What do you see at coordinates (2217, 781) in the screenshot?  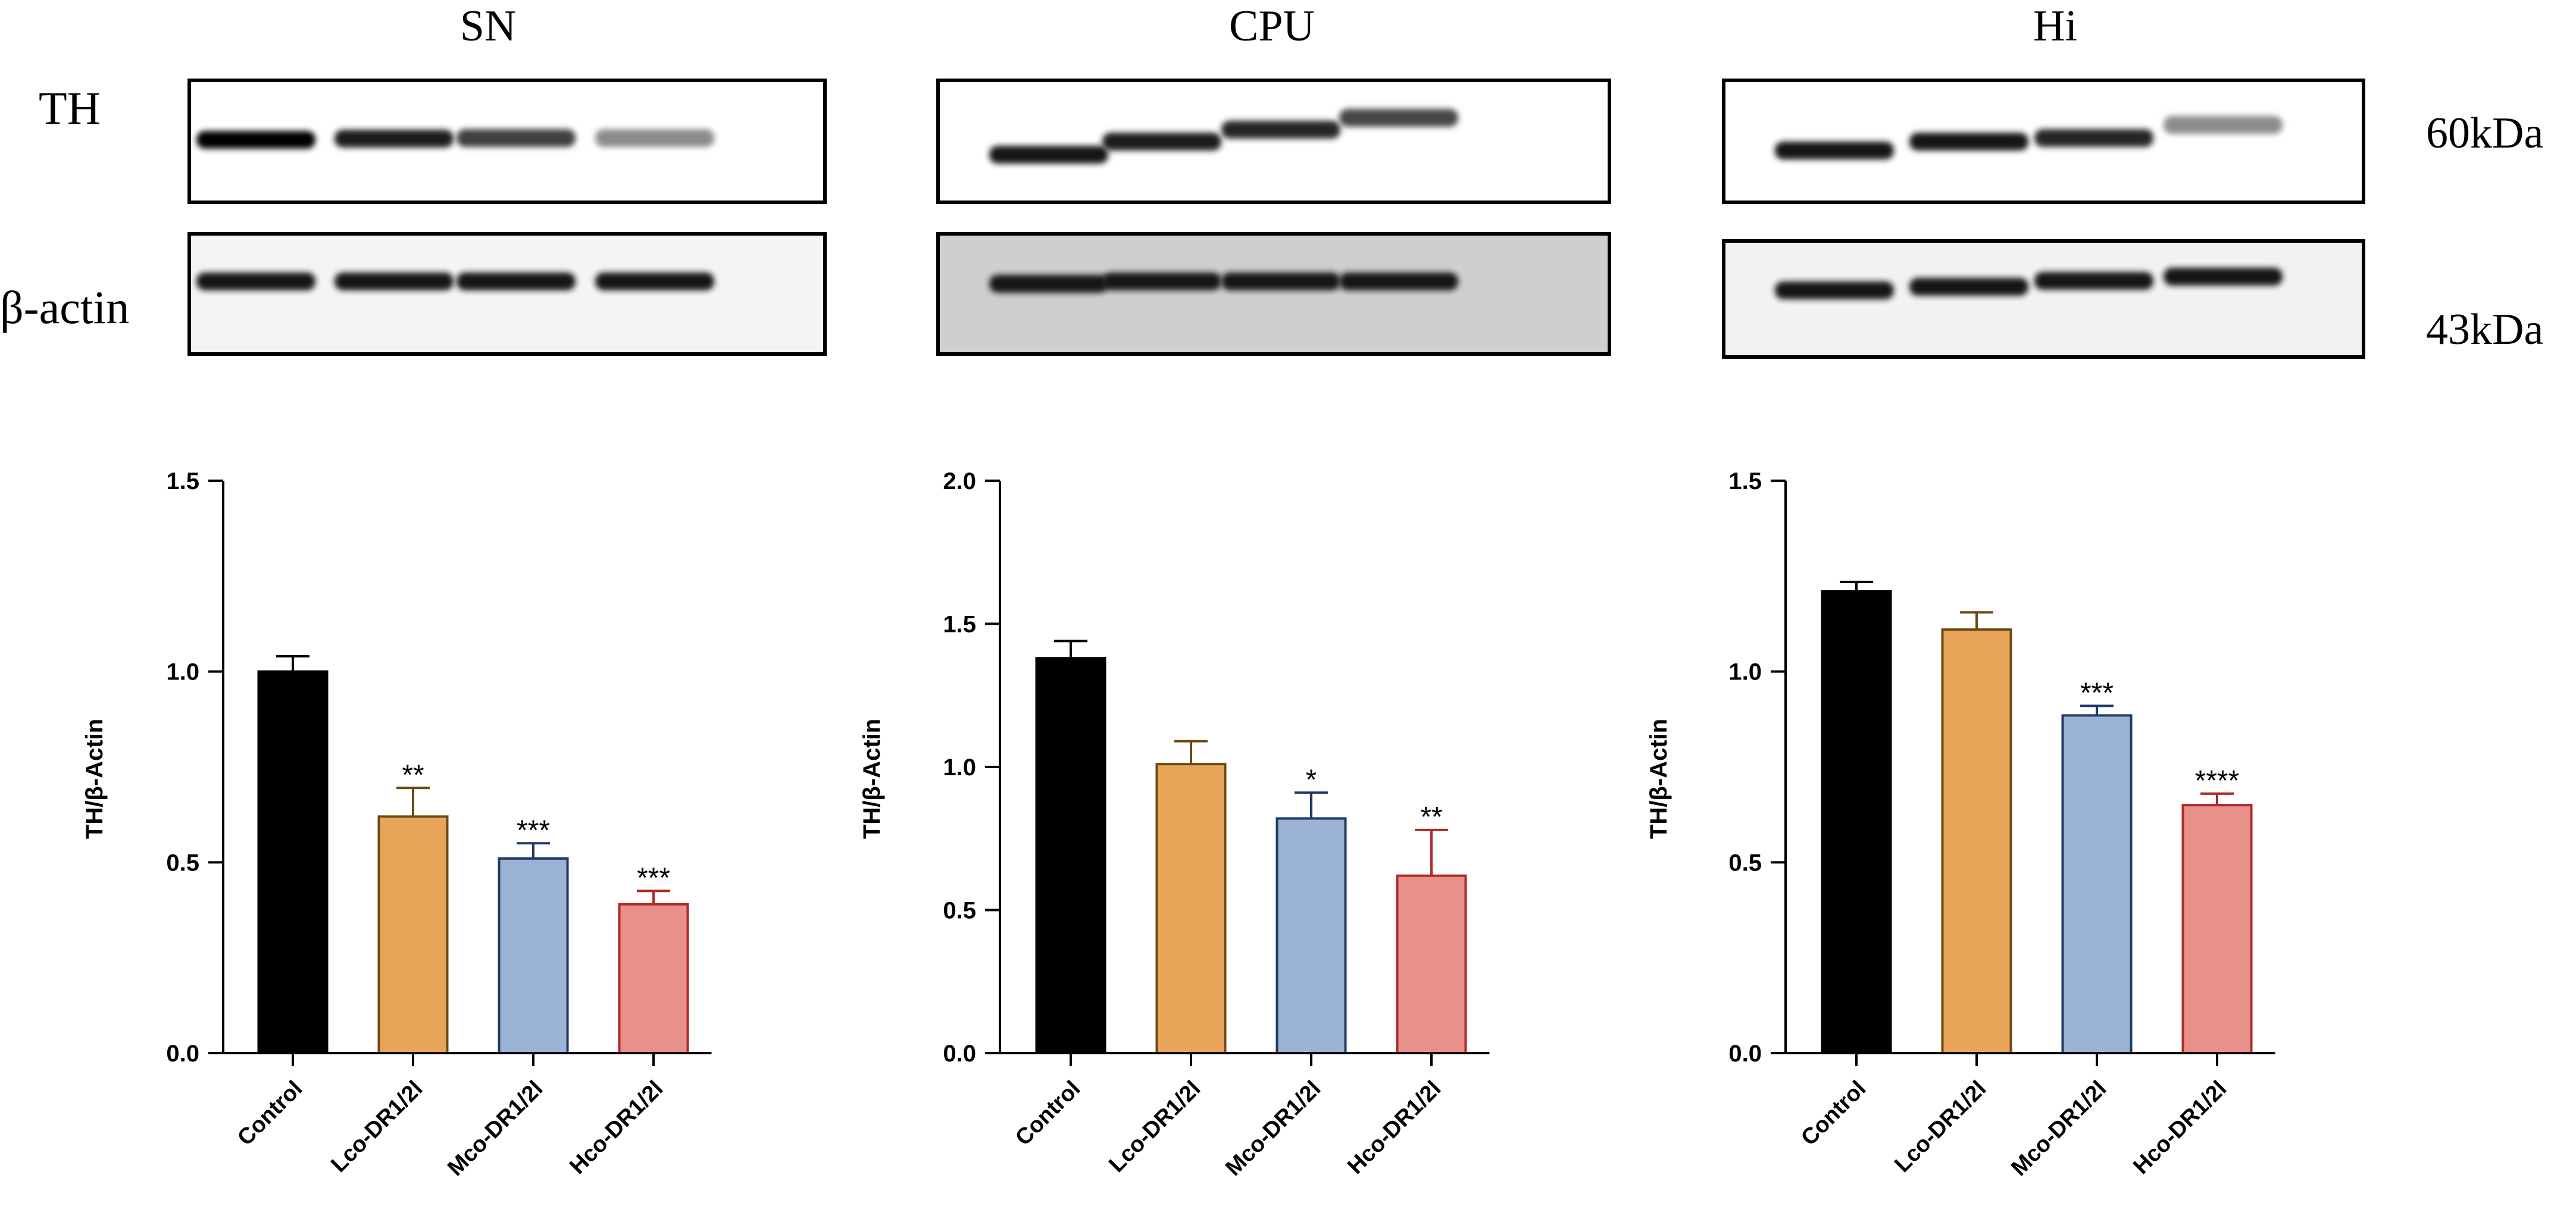 I see `significance-label: ****` at bounding box center [2217, 781].